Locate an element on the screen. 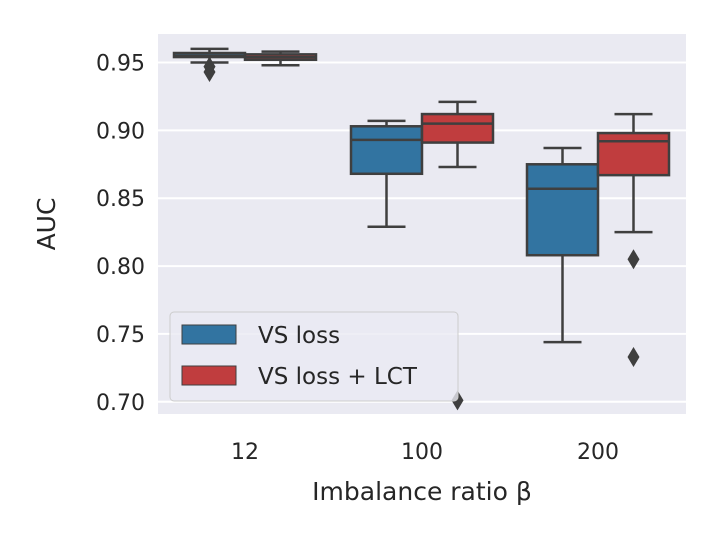  y-tick-label: 0.90 is located at coordinates (120, 131).